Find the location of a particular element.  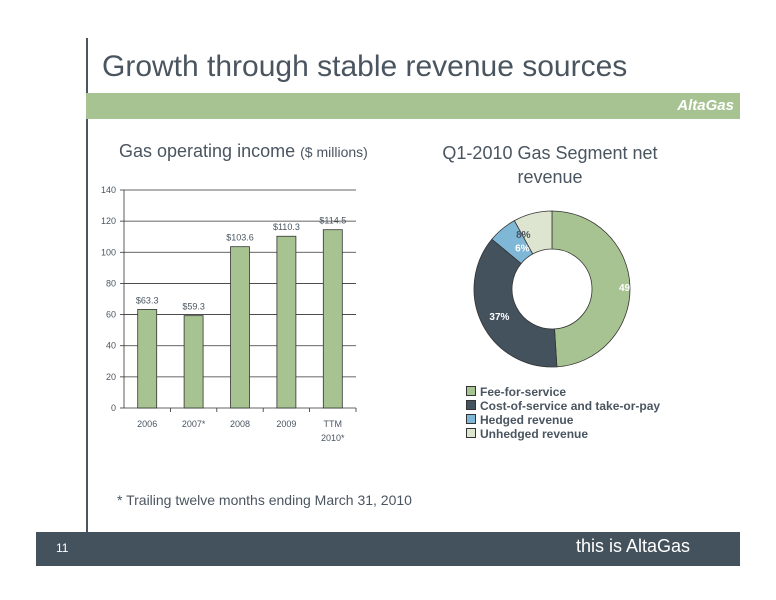

bar-chart-title: Gas operating income ($ millions) is located at coordinates (243, 151).